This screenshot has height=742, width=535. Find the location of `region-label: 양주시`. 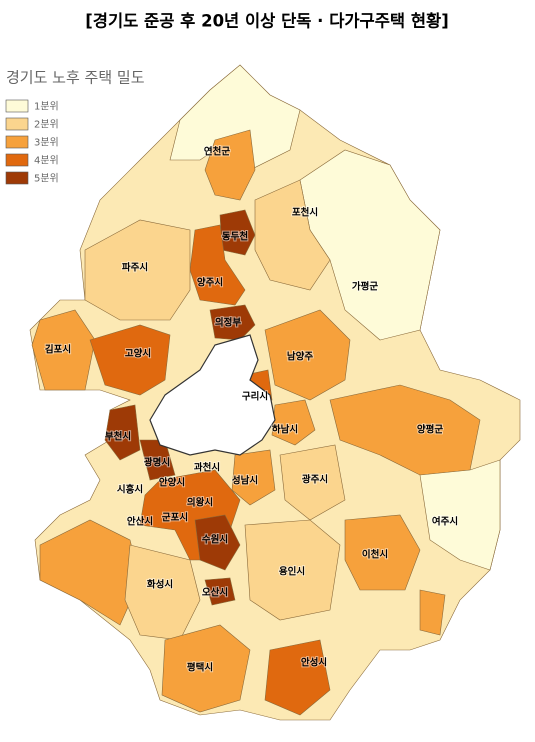

region-label: 양주시 is located at coordinates (210, 283).